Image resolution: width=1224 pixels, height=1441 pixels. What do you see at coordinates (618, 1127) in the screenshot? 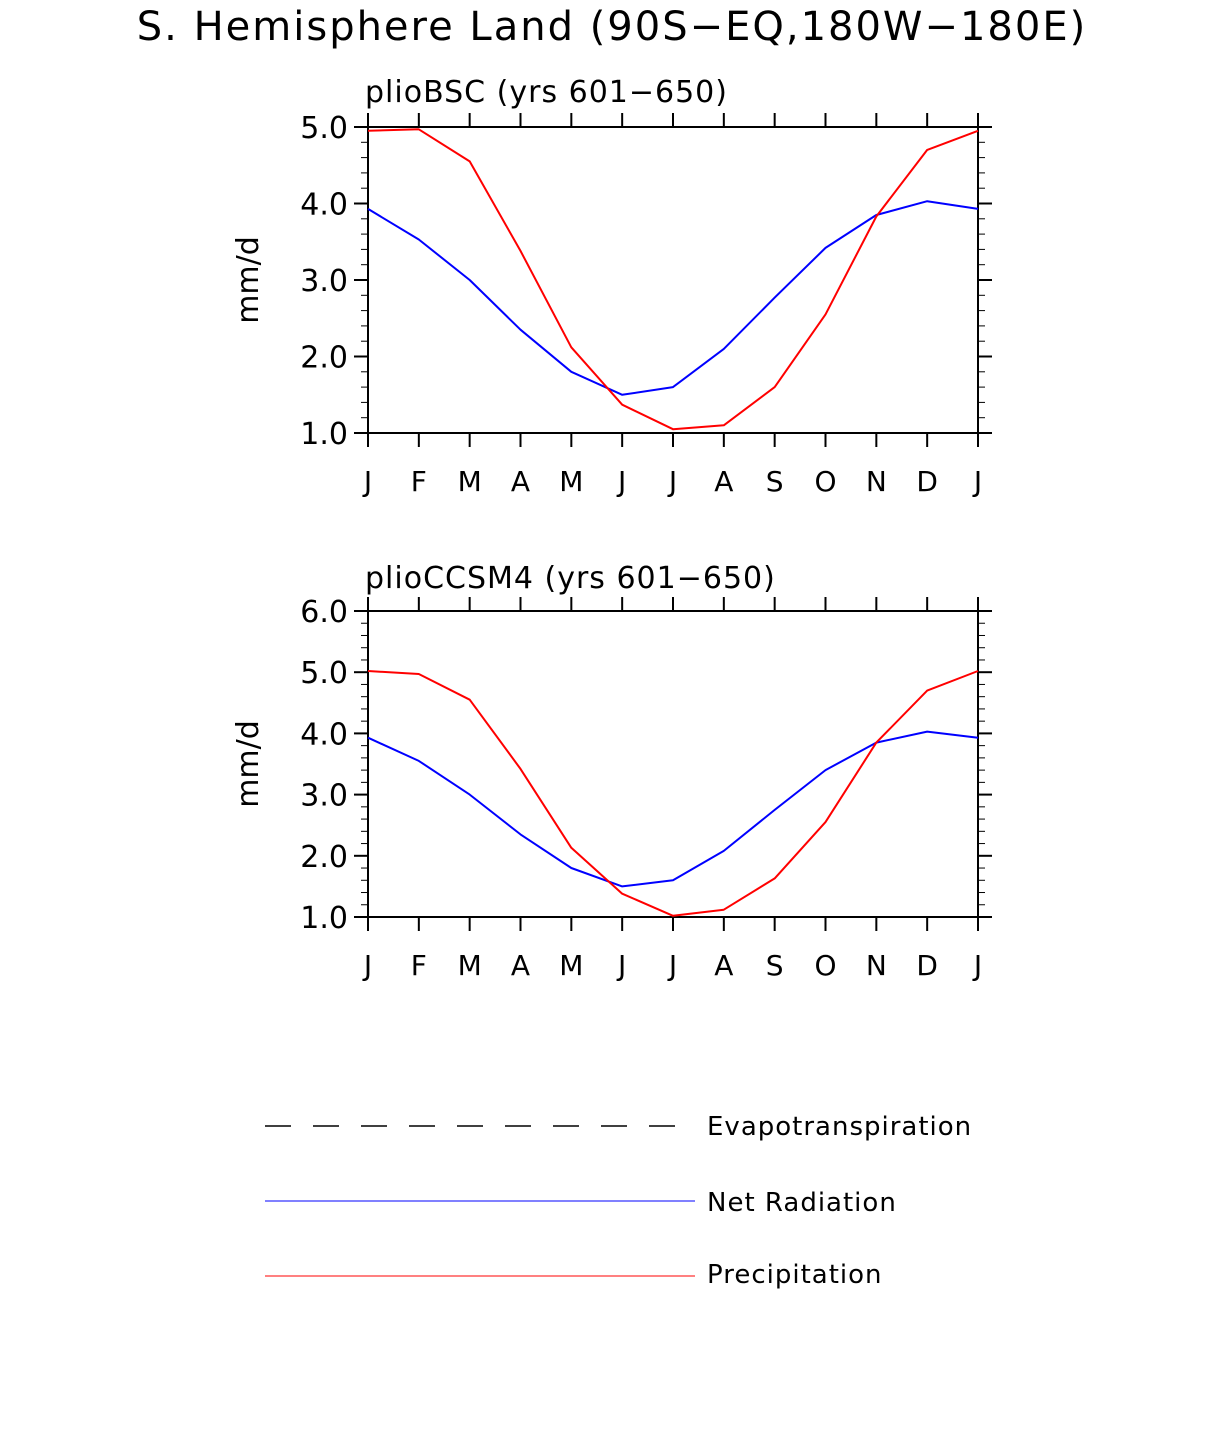
I see `legend-item-evapotranspiration: Evapotranspiration` at bounding box center [618, 1127].